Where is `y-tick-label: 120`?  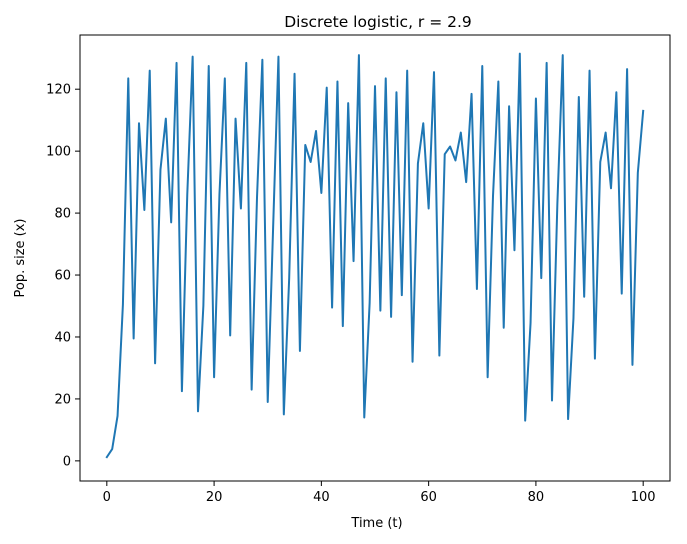
y-tick-label: 120 is located at coordinates (58, 90).